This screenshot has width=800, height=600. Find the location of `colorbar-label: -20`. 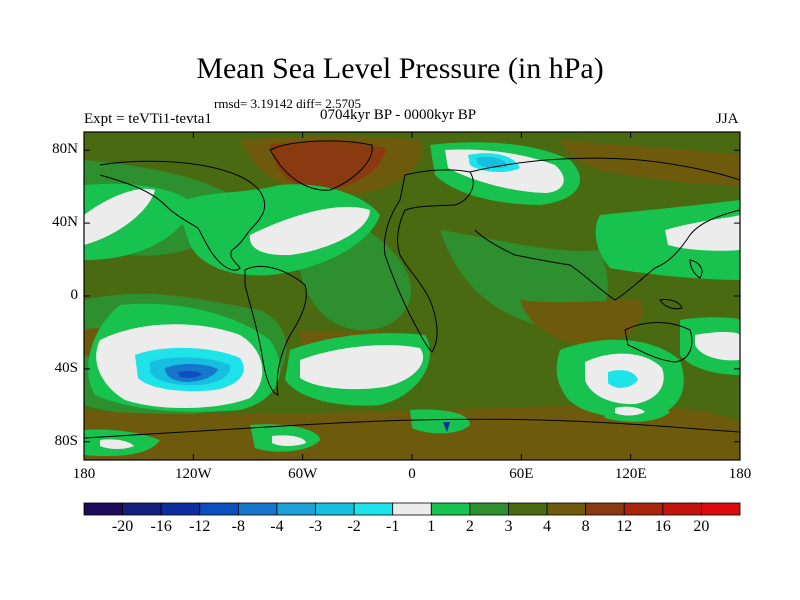

colorbar-label: -20 is located at coordinates (122, 526).